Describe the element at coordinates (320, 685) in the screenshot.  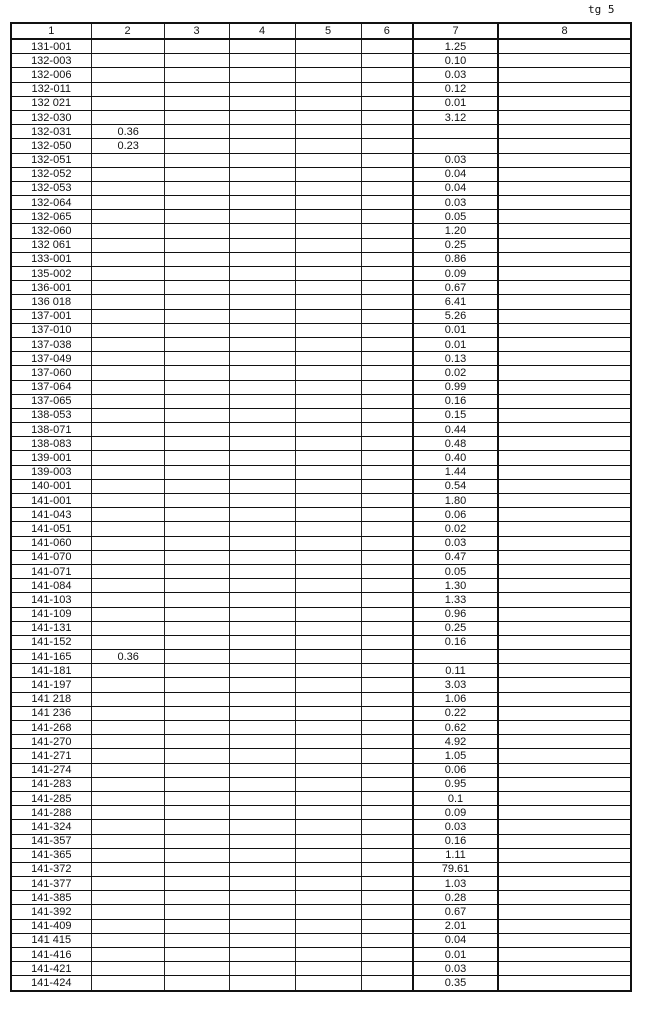
I see `table-row: 141-197 3.03` at that location.